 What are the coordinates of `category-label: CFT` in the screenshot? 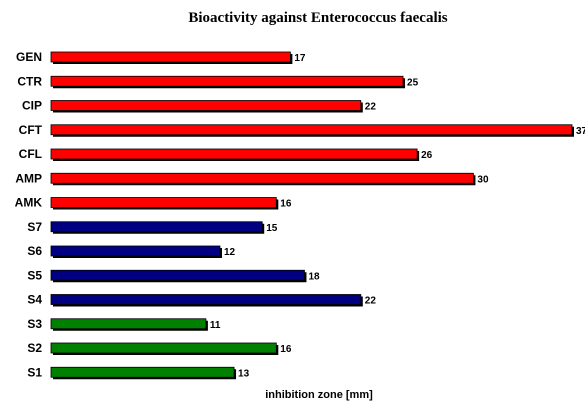 It's located at (31, 130).